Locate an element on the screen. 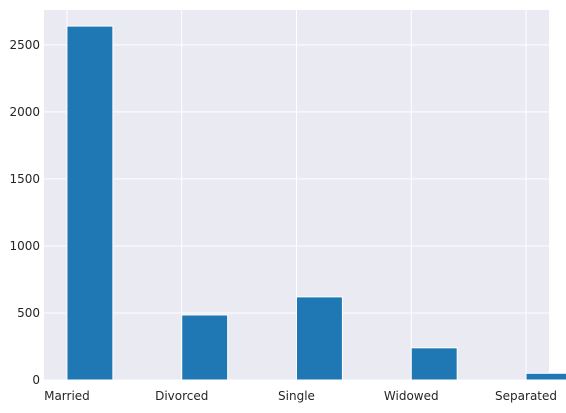  y-tick-labels: 0 500 1000 1500 2000 2500 is located at coordinates (24, 212).